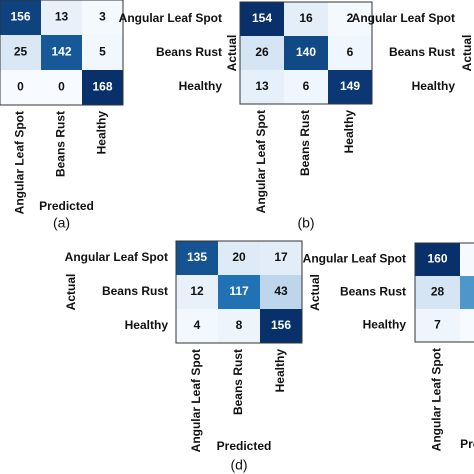 This screenshot has height=474, width=474. I want to click on cell-value: 43, so click(281, 291).